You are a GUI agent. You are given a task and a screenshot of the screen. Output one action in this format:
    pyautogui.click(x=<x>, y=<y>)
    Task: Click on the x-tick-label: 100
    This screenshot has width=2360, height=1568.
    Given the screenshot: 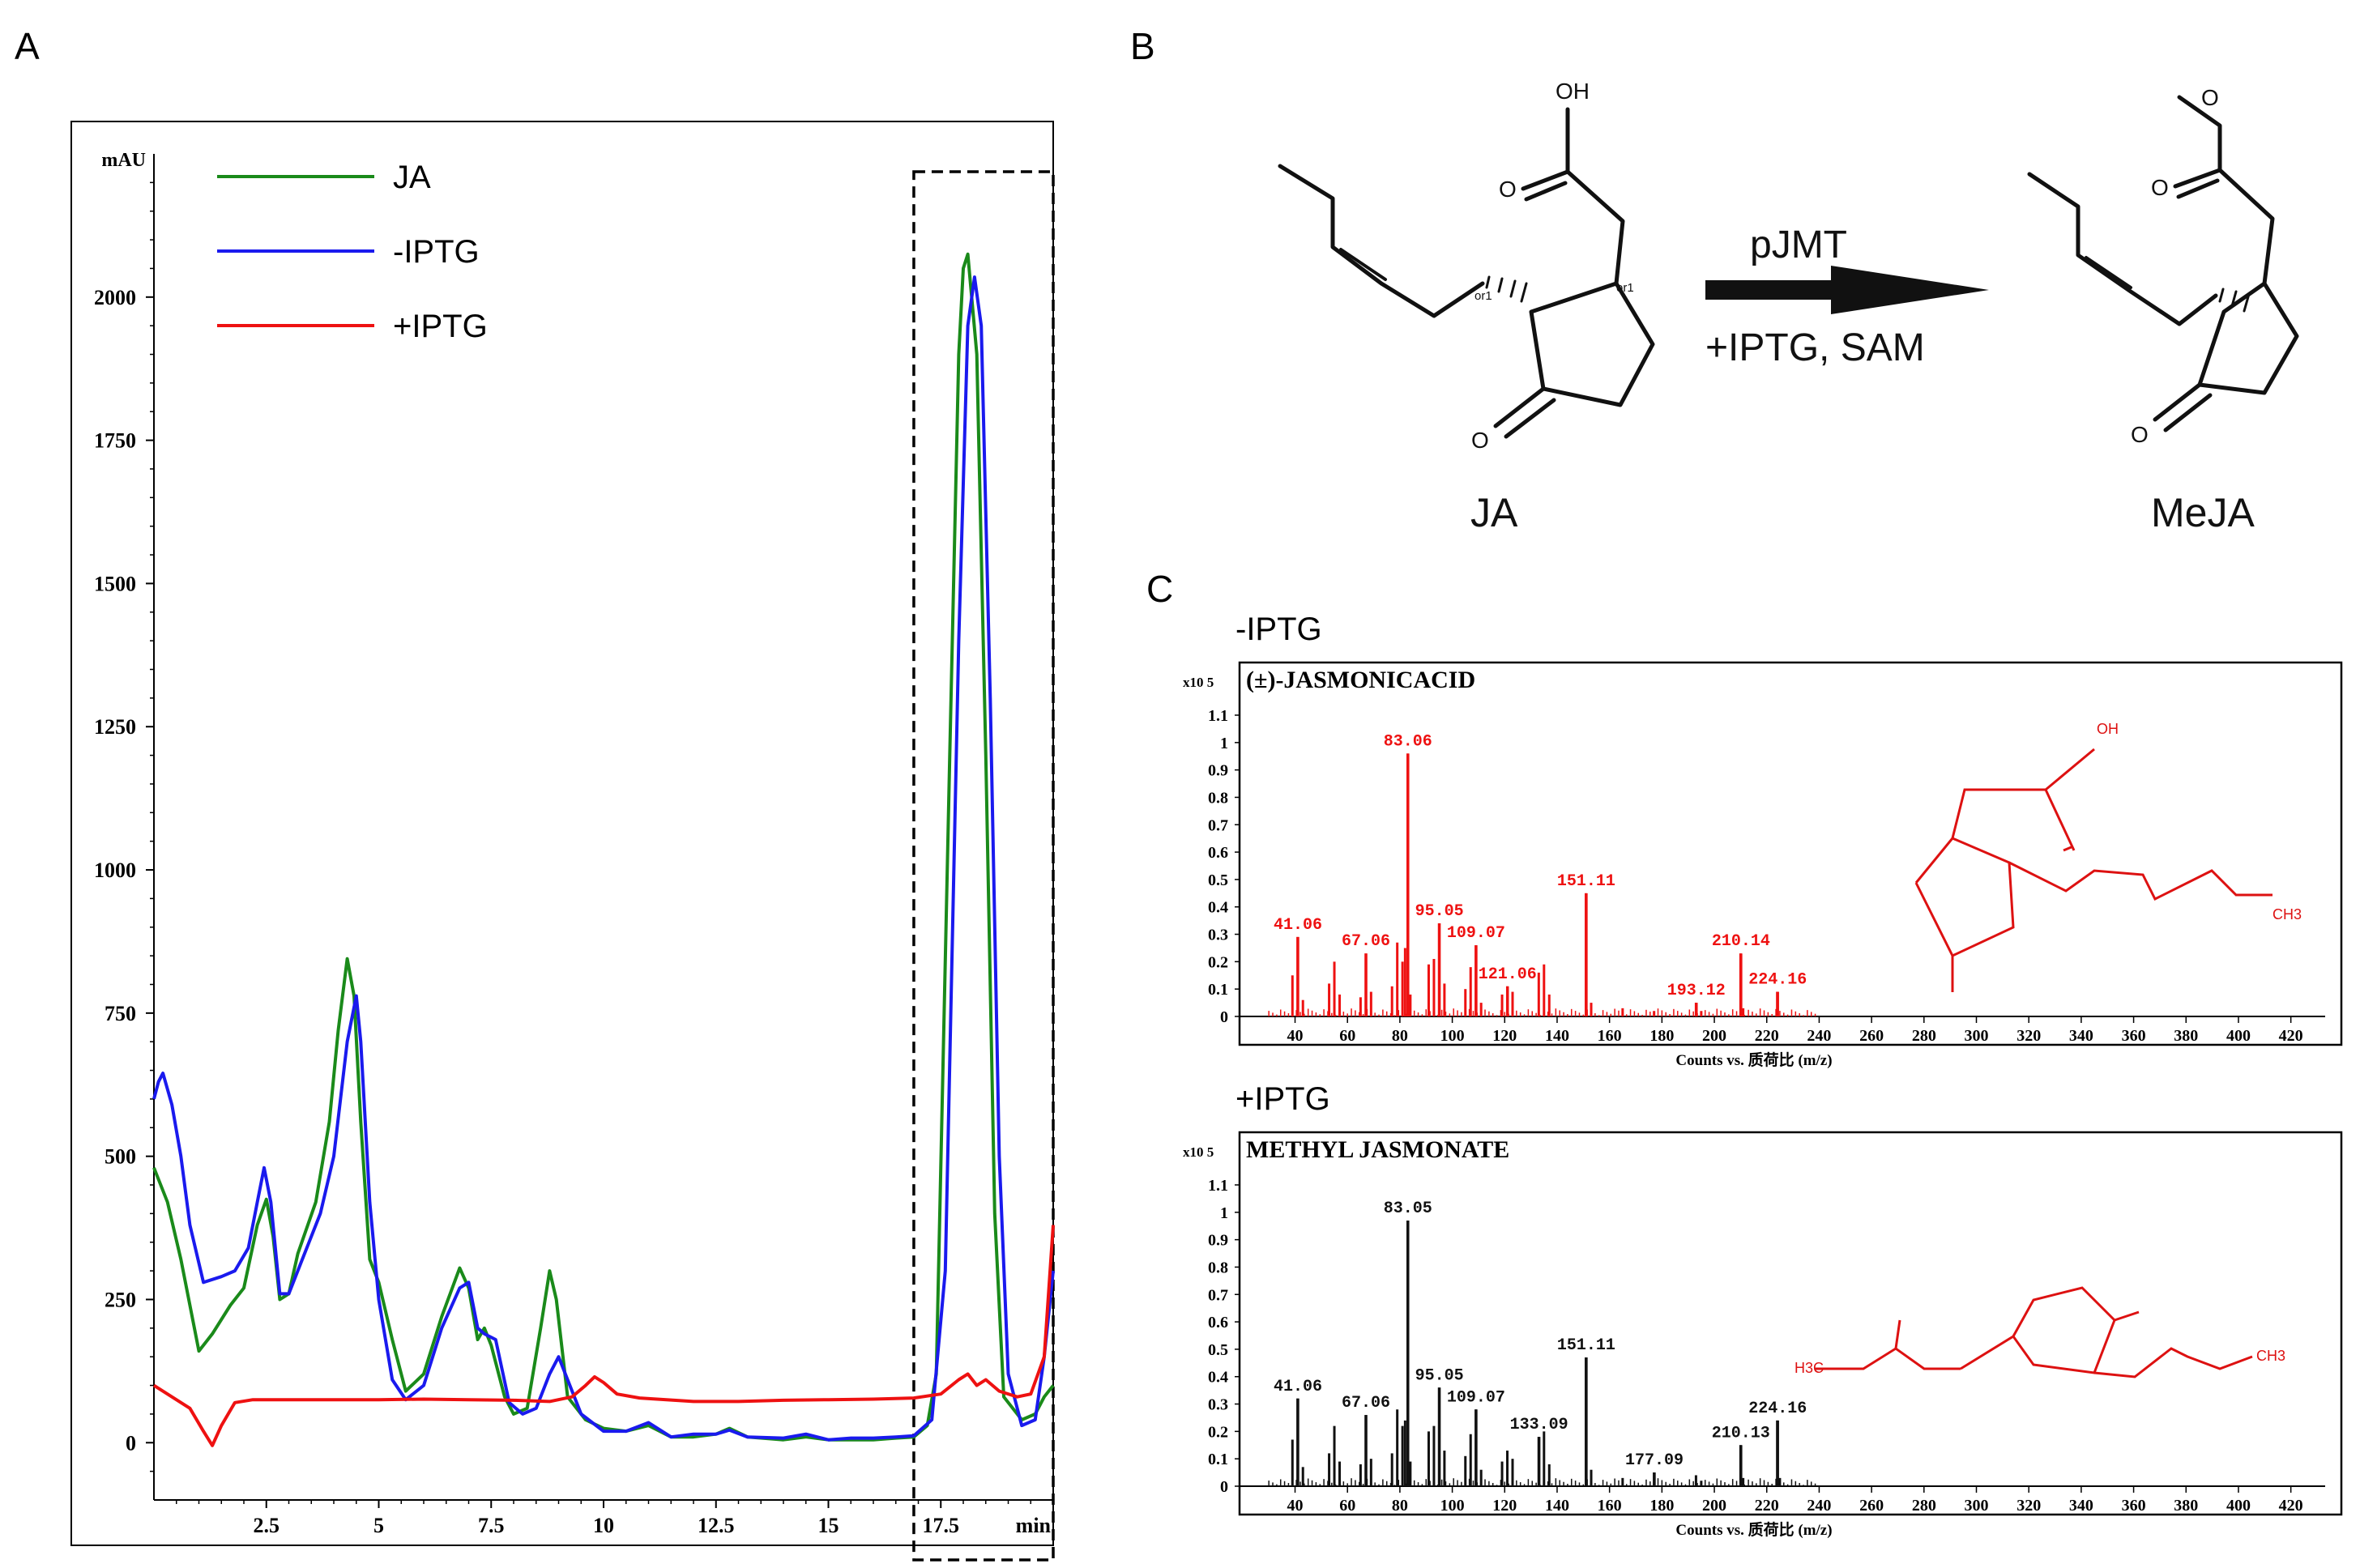 What is the action you would take?
    pyautogui.click(x=1452, y=1506)
    